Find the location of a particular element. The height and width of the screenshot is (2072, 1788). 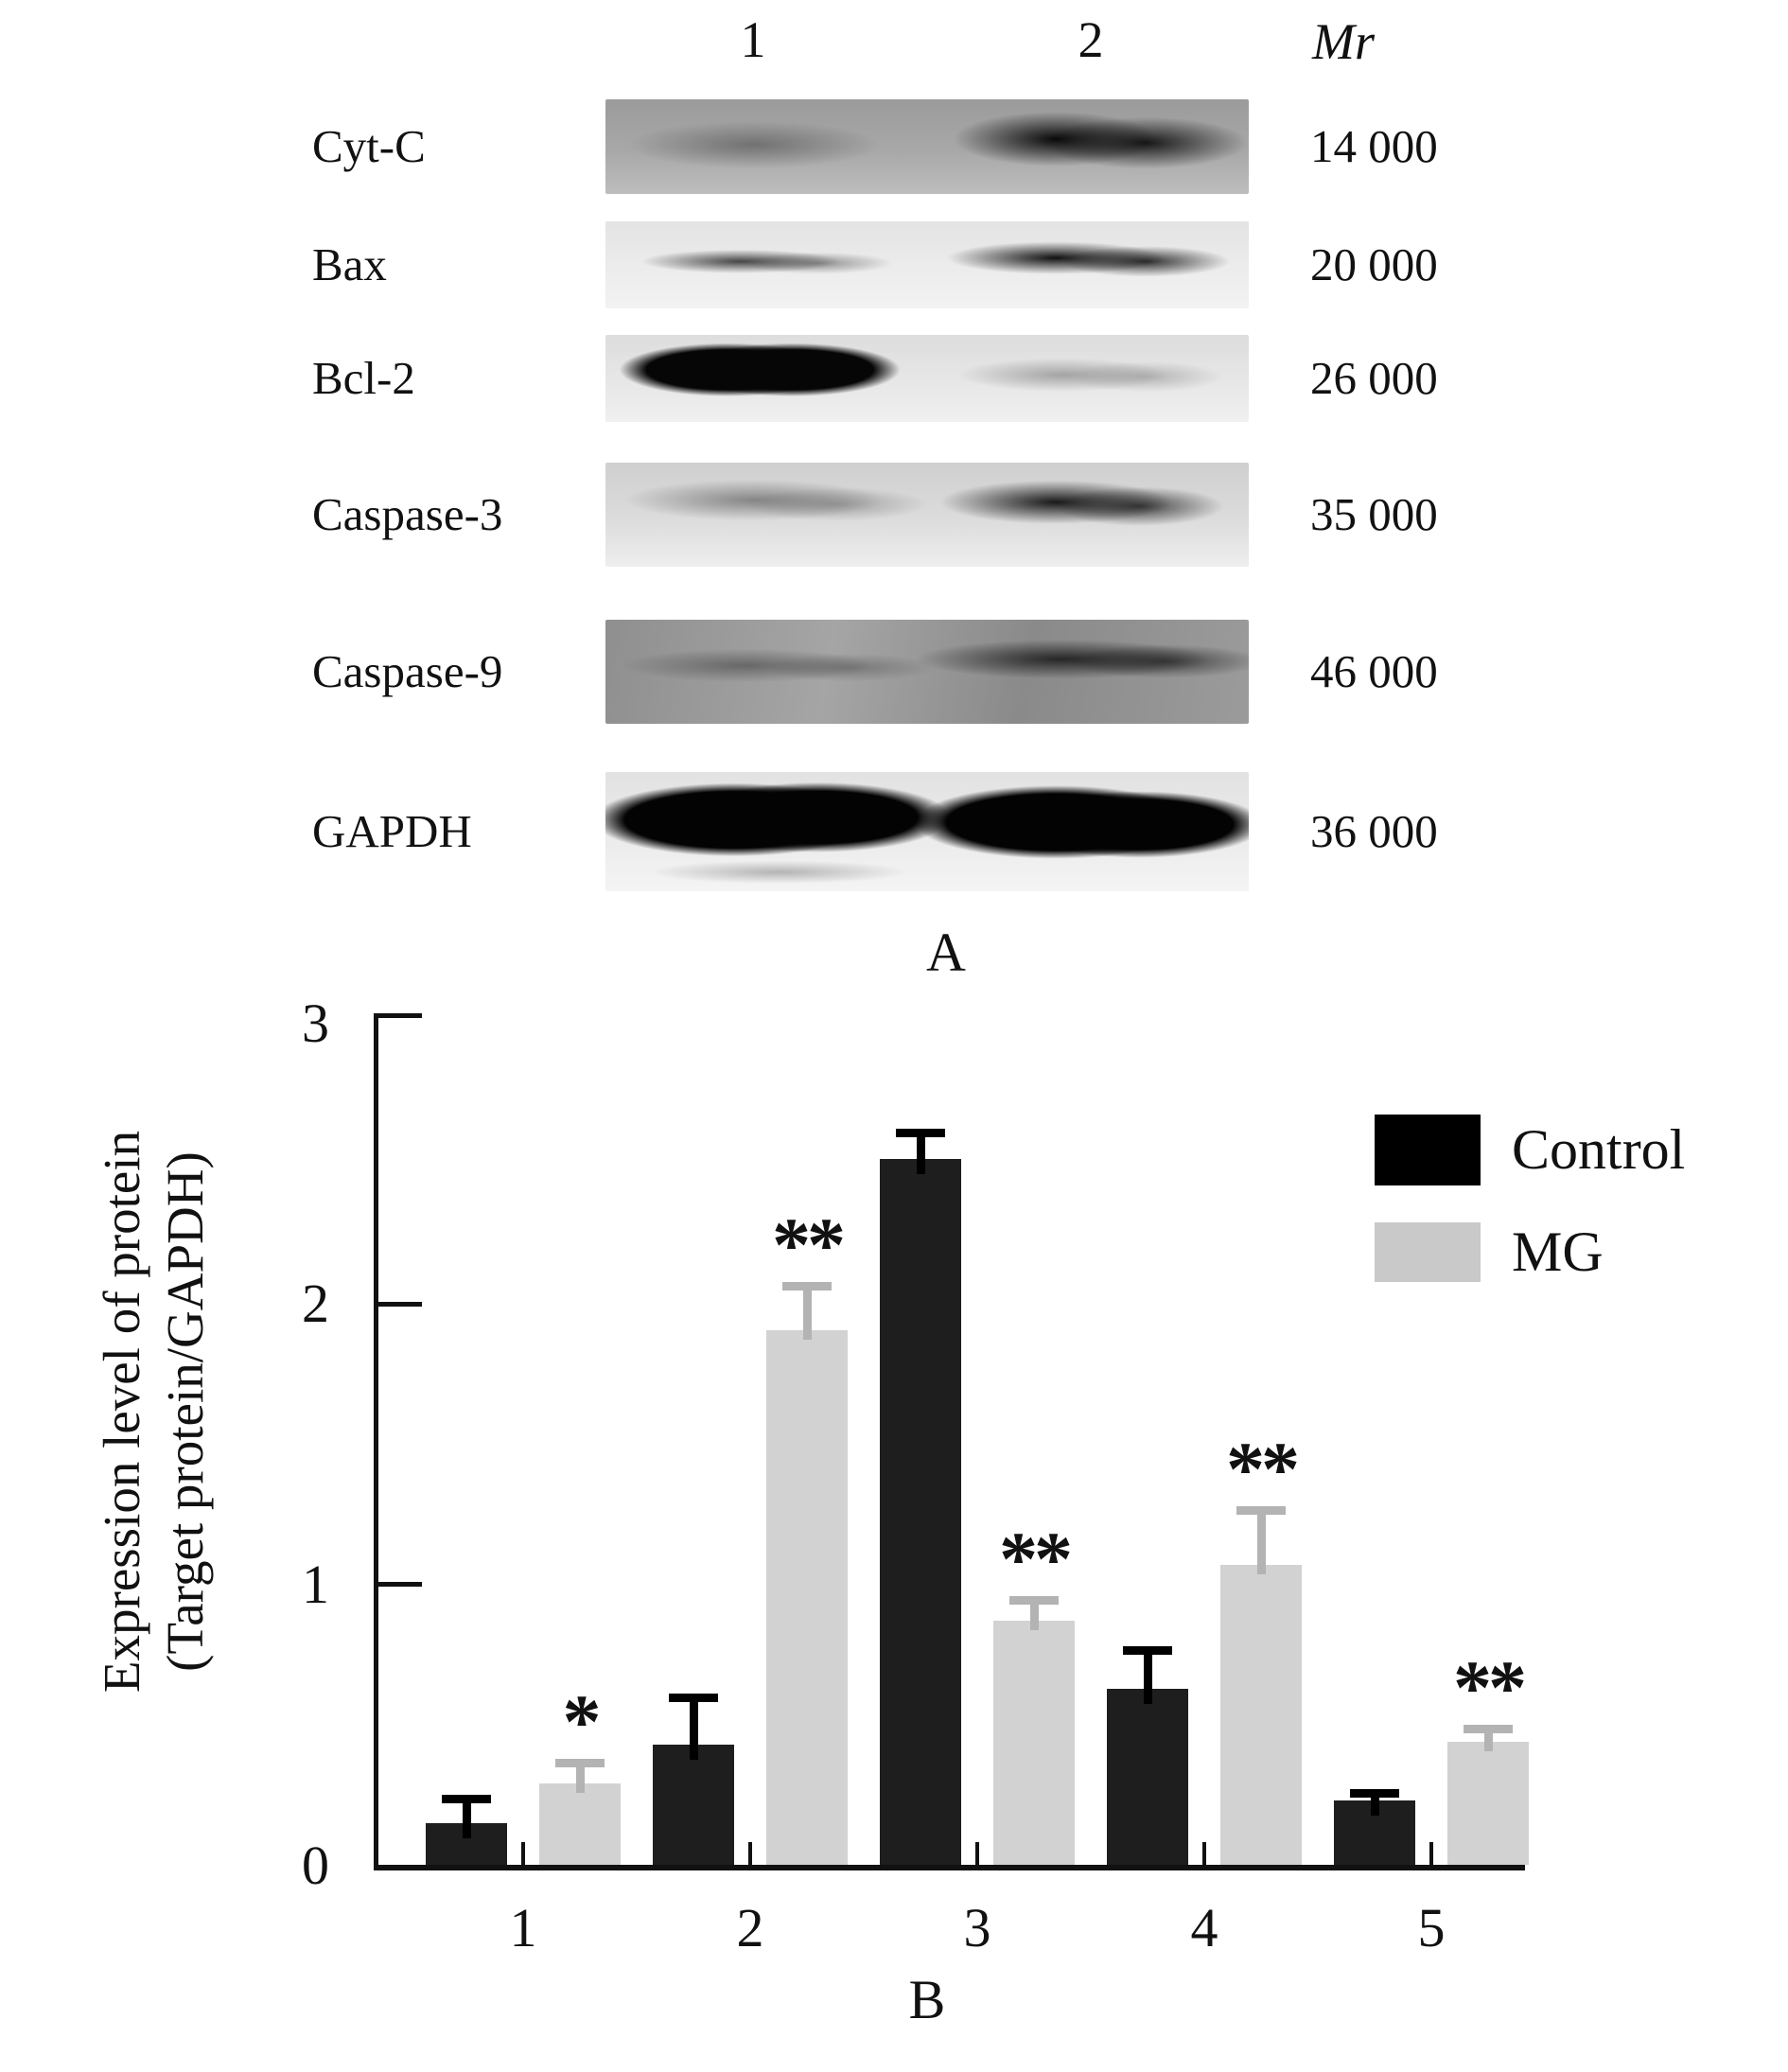

protein-label-caspase-9: Caspase-9 is located at coordinates (407, 671).